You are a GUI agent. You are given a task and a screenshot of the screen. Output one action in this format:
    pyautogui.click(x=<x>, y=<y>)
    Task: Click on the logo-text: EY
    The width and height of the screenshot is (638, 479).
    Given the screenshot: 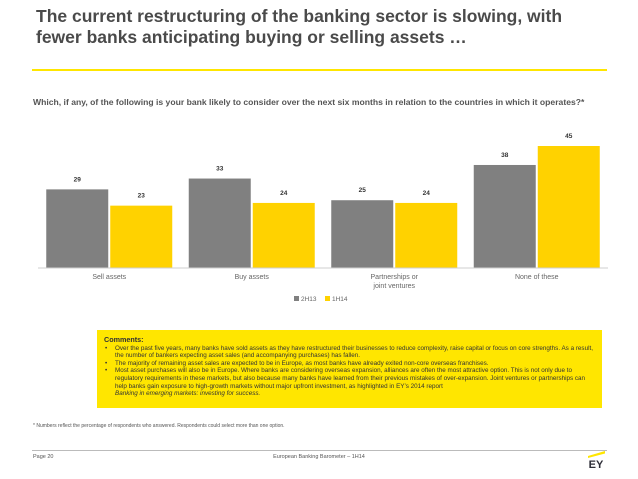 What is the action you would take?
    pyautogui.click(x=596, y=464)
    